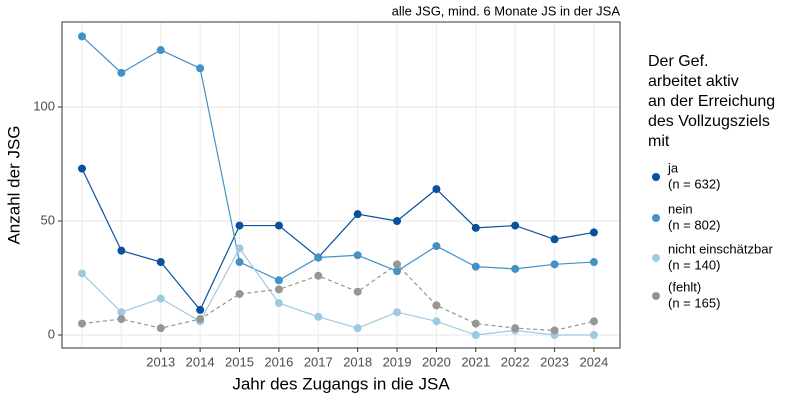 This screenshot has width=800, height=400. I want to click on x-axis-label: Jahr des Zugangs in die JSA, so click(341, 383).